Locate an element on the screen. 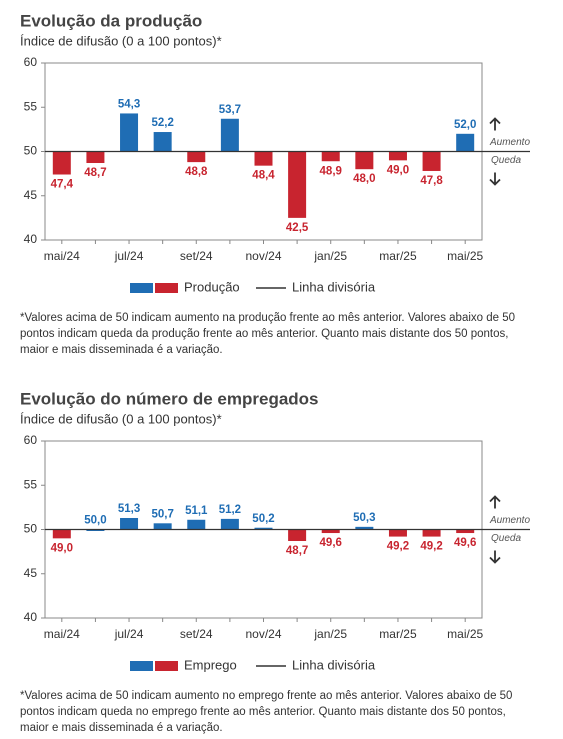 Image resolution: width=563 pixels, height=739 pixels. value-label: 50,0 is located at coordinates (95, 521).